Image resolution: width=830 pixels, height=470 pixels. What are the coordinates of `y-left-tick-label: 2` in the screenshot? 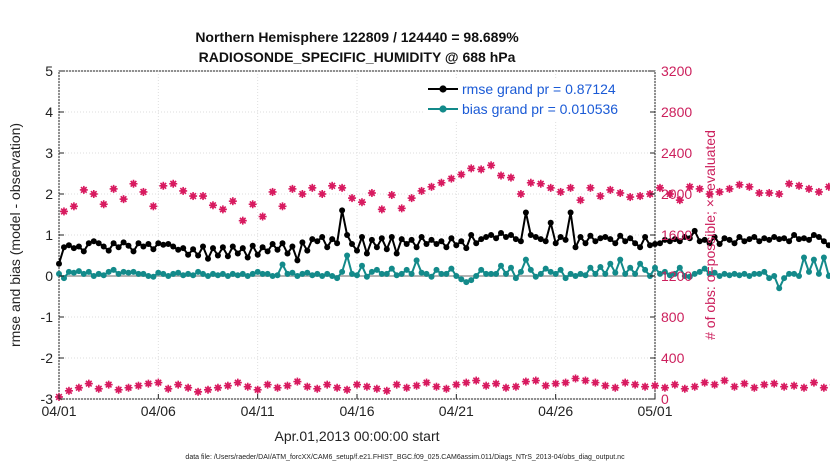 It's located at (49, 194).